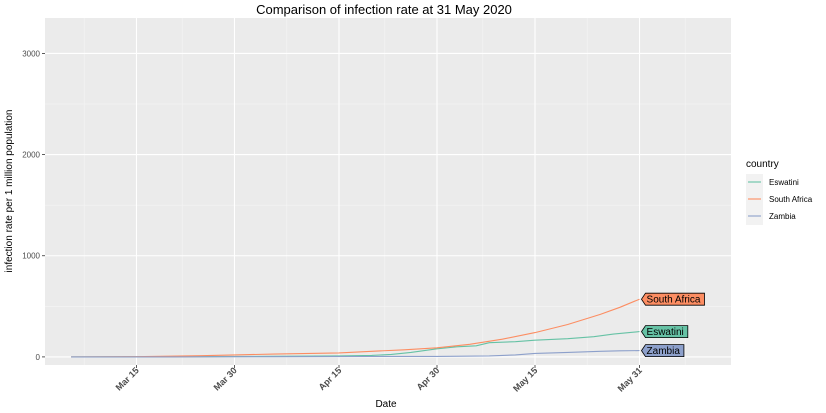  Describe the element at coordinates (38, 357) in the screenshot. I see `y-tick-label: 0` at that location.